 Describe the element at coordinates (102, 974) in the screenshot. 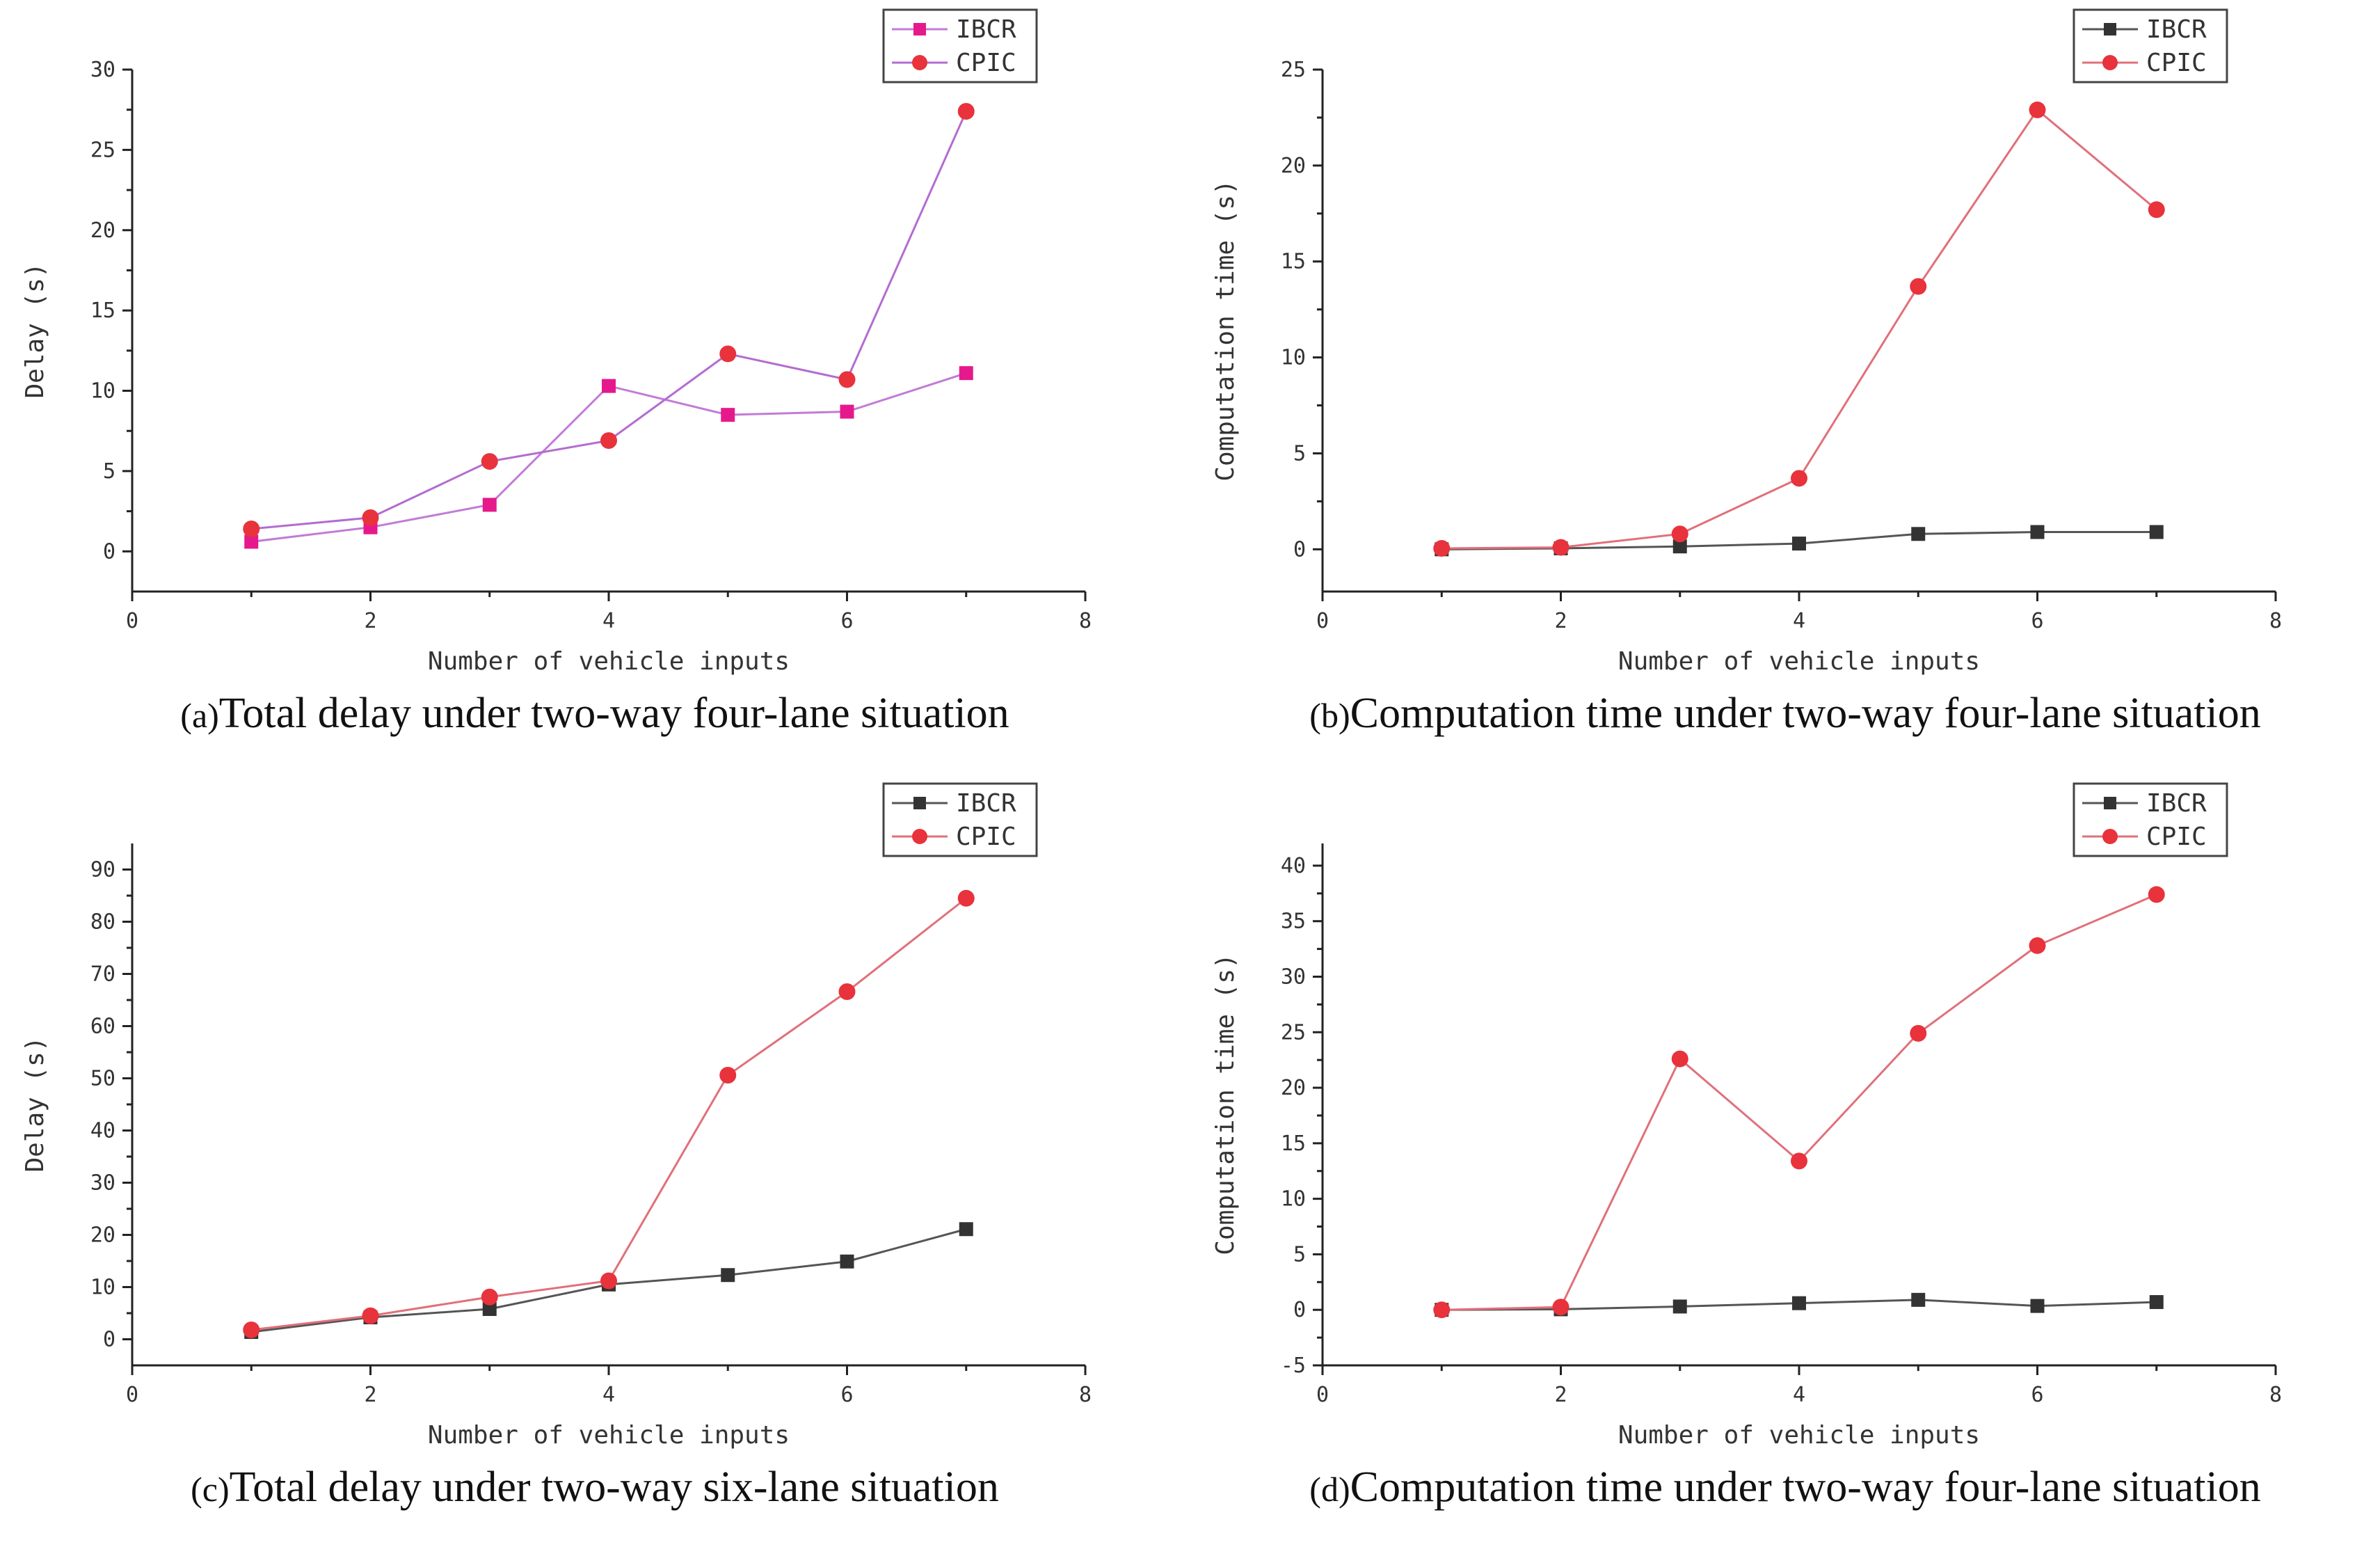

I see `y-tick-label: 70` at that location.